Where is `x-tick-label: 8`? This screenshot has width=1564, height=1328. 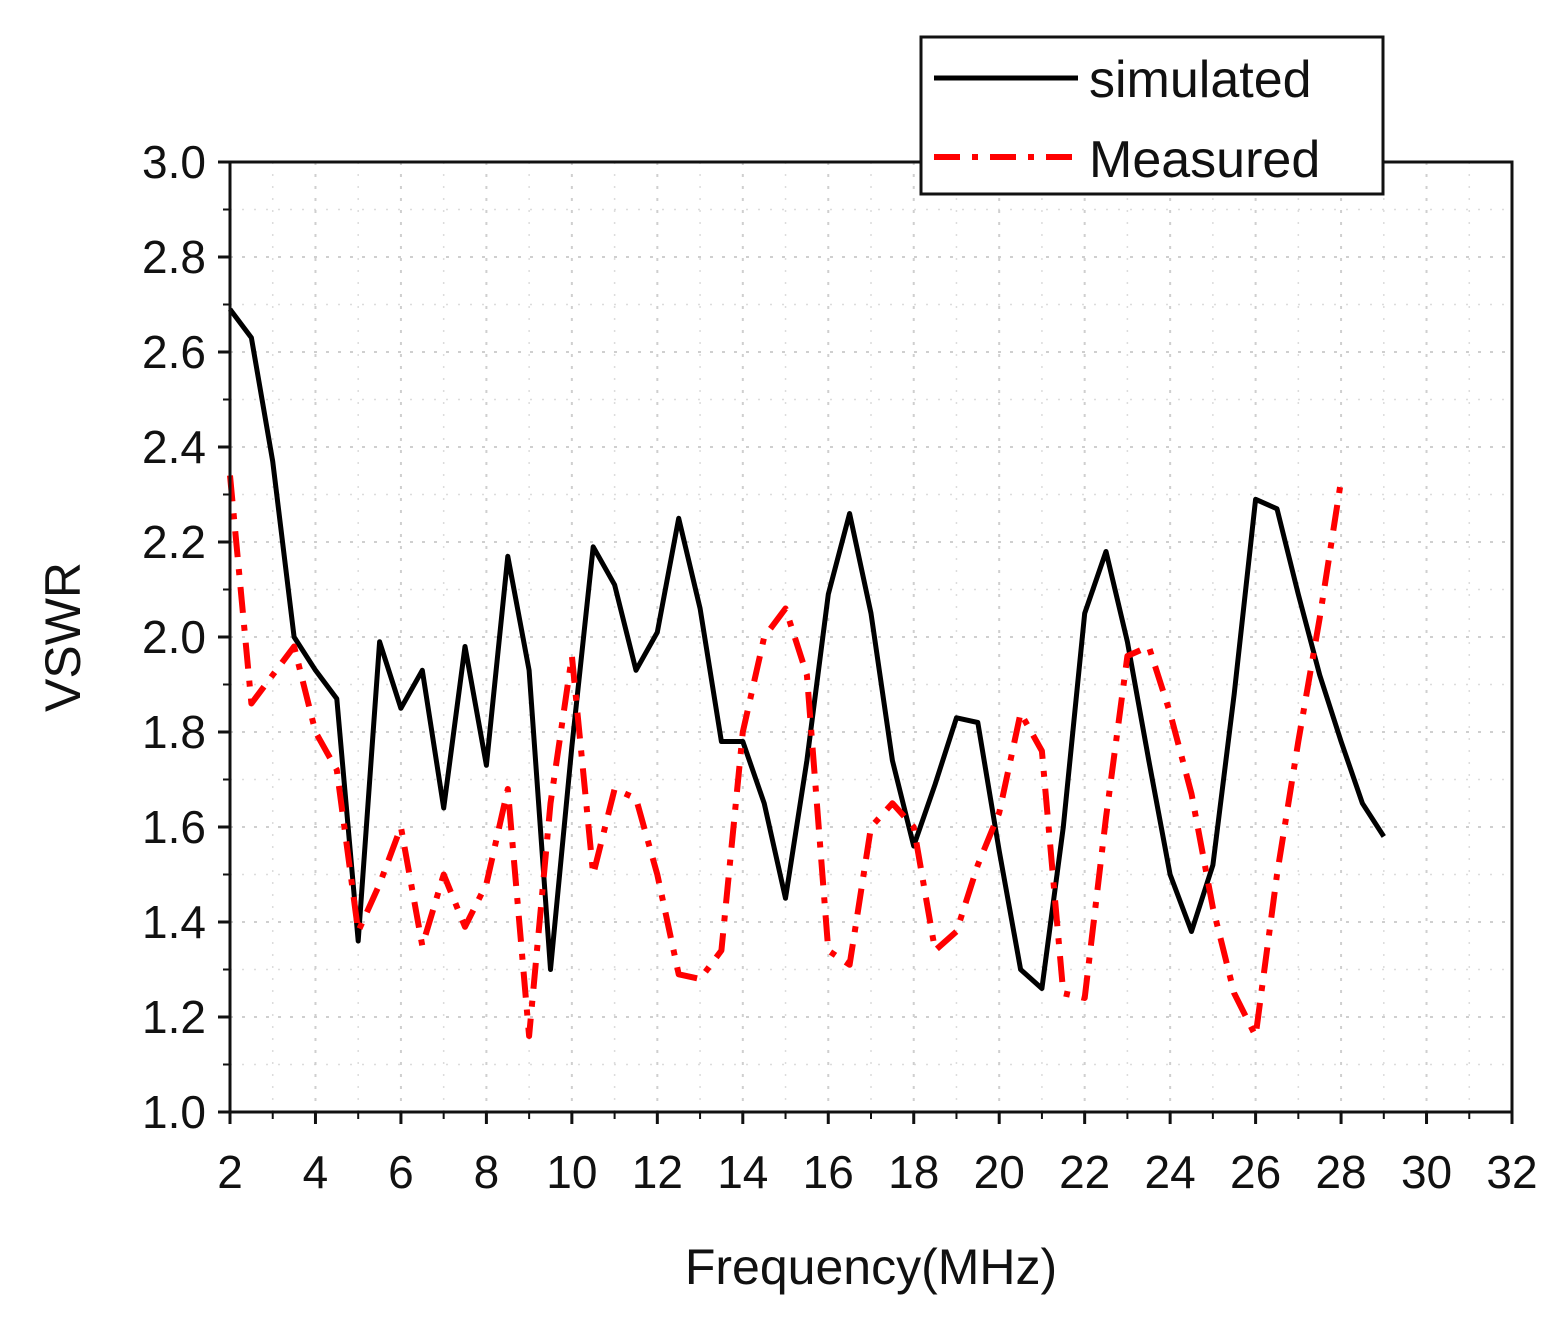
x-tick-label: 8 is located at coordinates (487, 1172).